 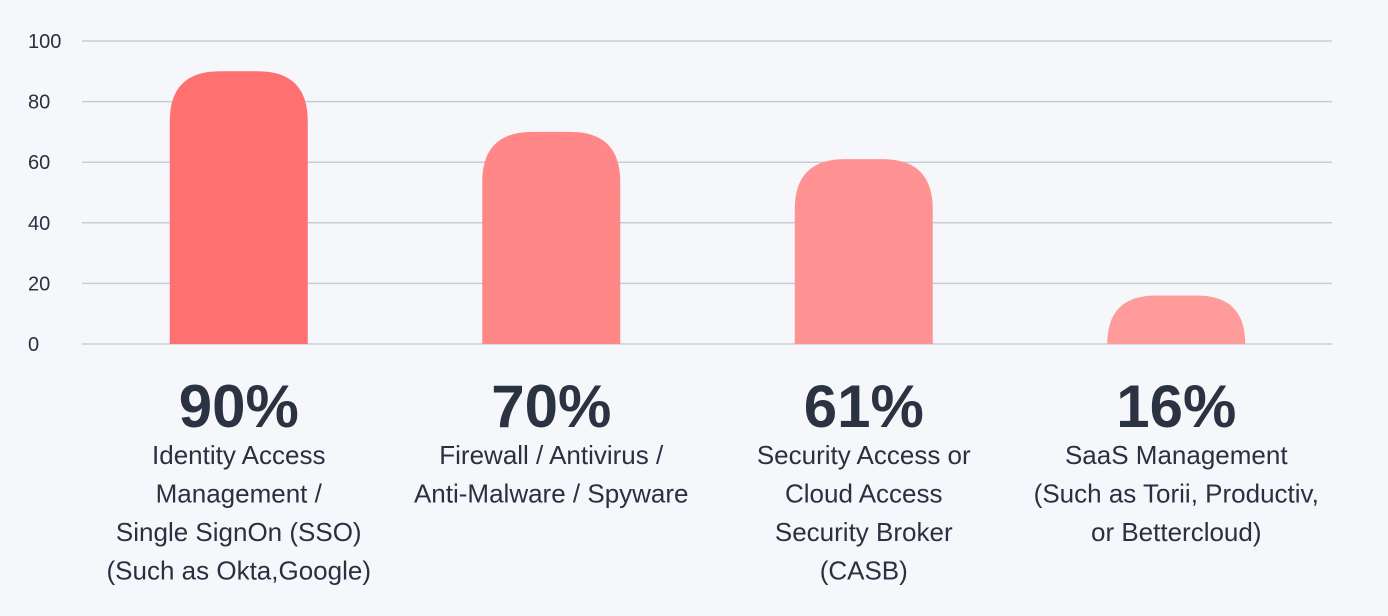 I want to click on category-label-2-line-2: Anti-Malware / Spyware, so click(x=551, y=494).